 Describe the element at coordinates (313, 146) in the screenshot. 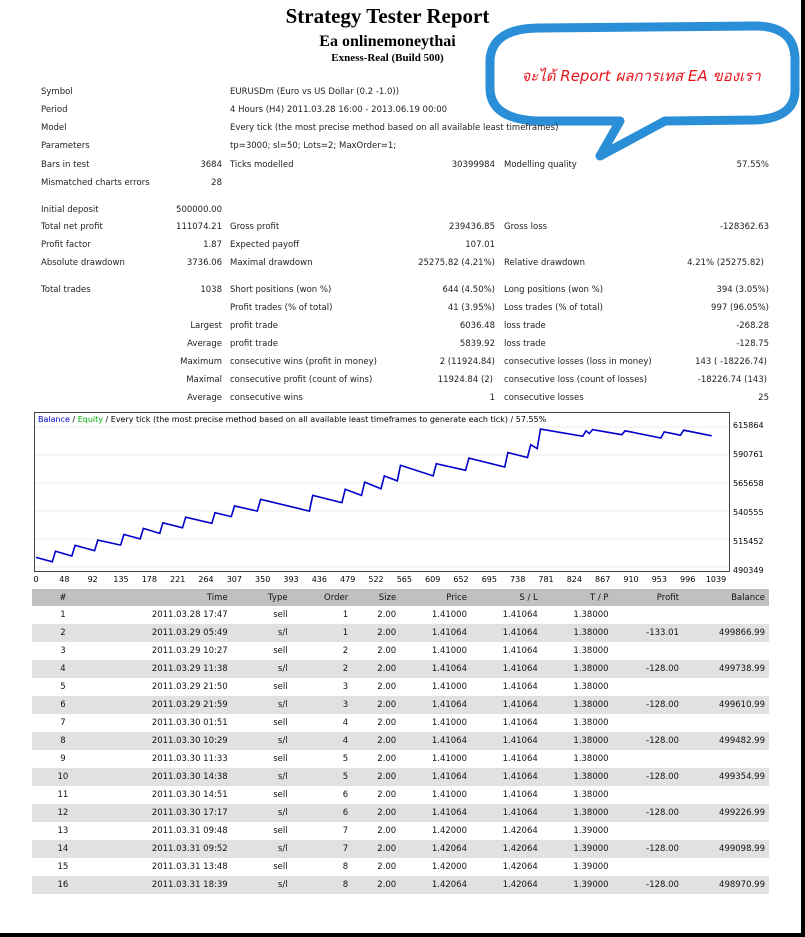

I see `info-value: tp=3000; sl=50; Lots=2; MaxOrder=1;` at that location.